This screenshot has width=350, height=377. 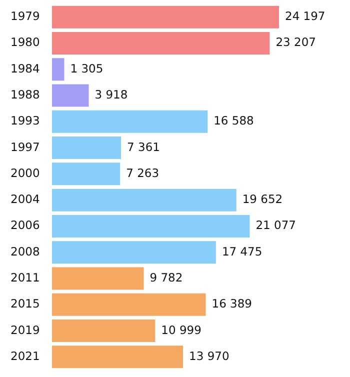 What do you see at coordinates (209, 355) in the screenshot?
I see `data-label: 13 970` at bounding box center [209, 355].